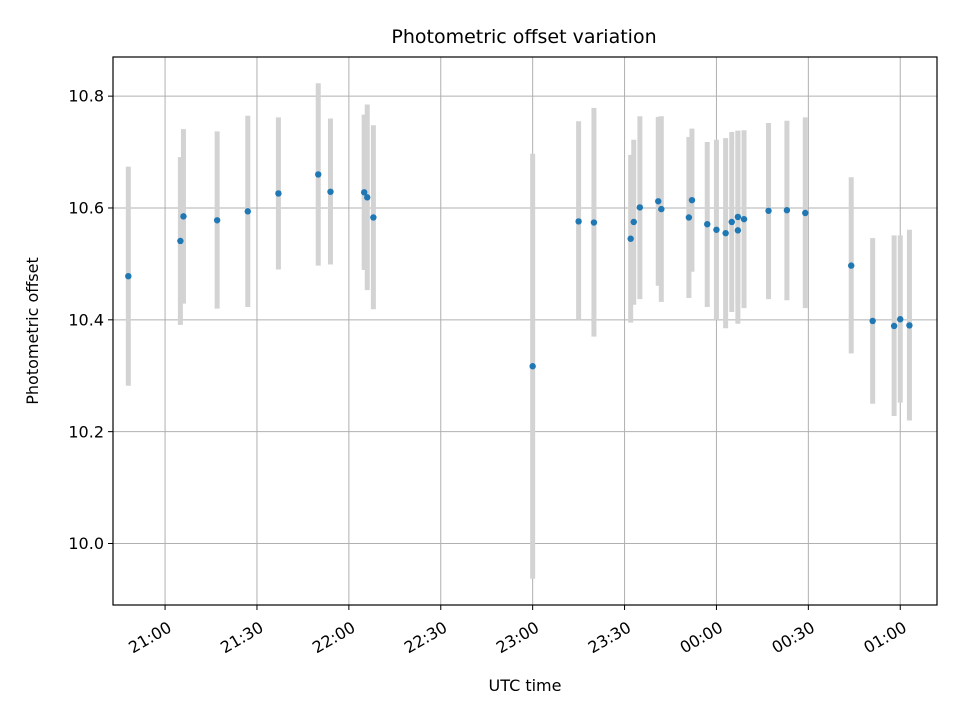 The width and height of the screenshot is (960, 720). Describe the element at coordinates (86, 543) in the screenshot. I see `y-tick-label: 10.0` at that location.